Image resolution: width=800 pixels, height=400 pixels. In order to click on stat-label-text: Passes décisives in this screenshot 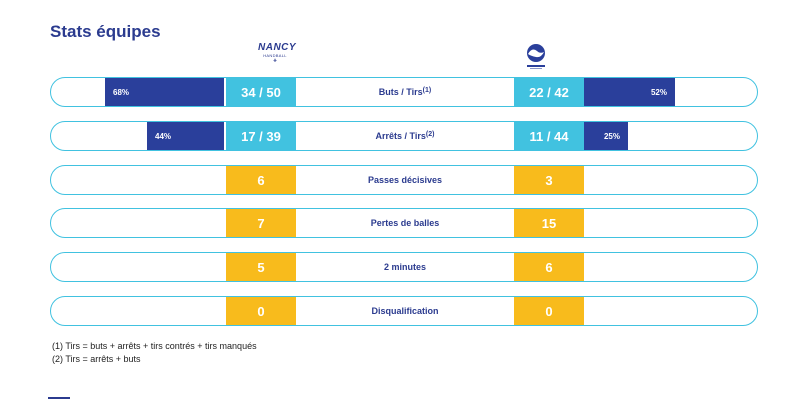, I will do `click(405, 180)`.